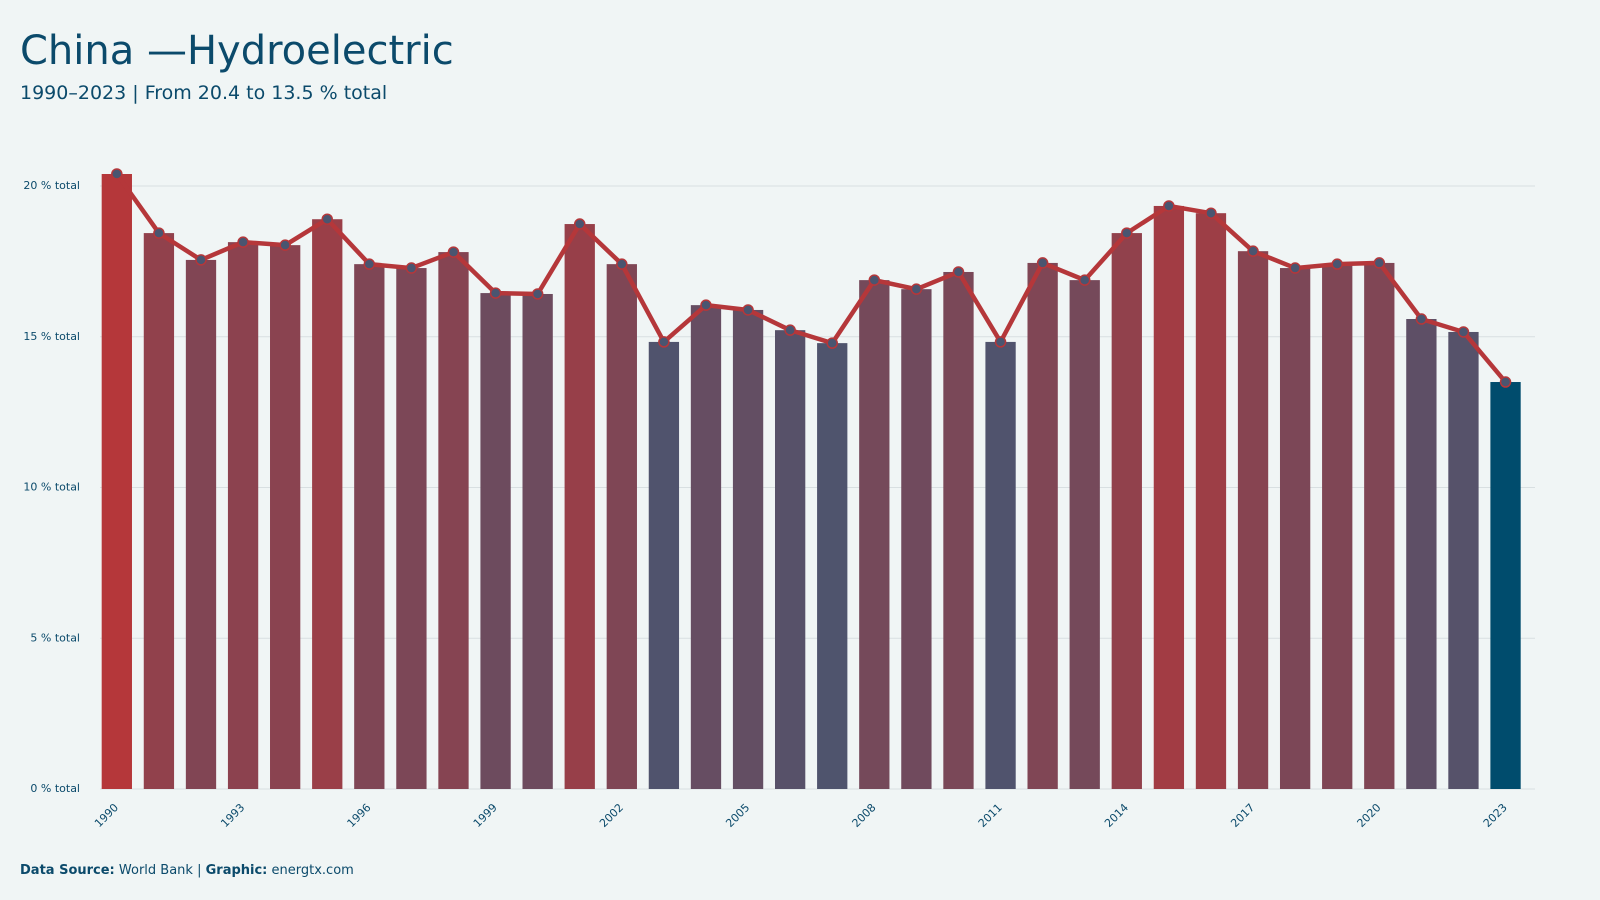  What do you see at coordinates (864, 815) in the screenshot?
I see `x-tick-label: 2008` at bounding box center [864, 815].